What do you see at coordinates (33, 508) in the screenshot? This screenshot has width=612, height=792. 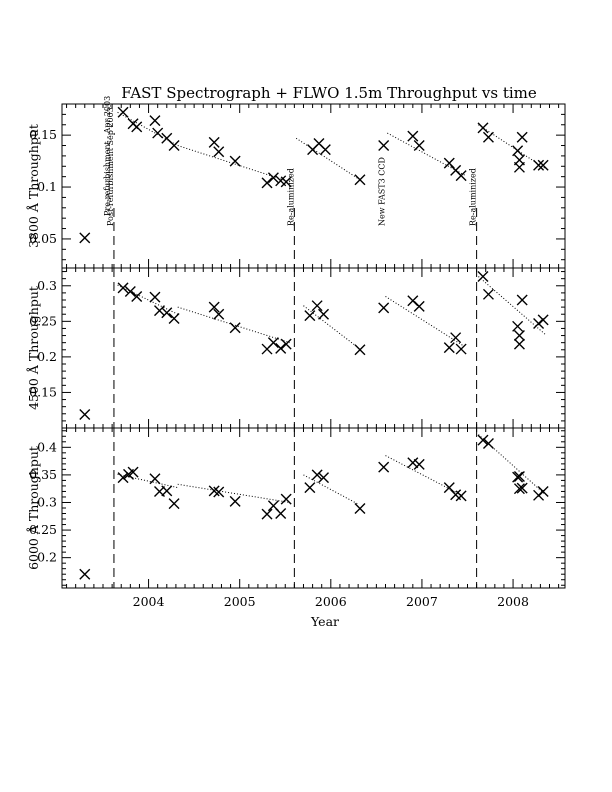 I see `y-axis-label: 6000 Å Throughput` at bounding box center [33, 508].